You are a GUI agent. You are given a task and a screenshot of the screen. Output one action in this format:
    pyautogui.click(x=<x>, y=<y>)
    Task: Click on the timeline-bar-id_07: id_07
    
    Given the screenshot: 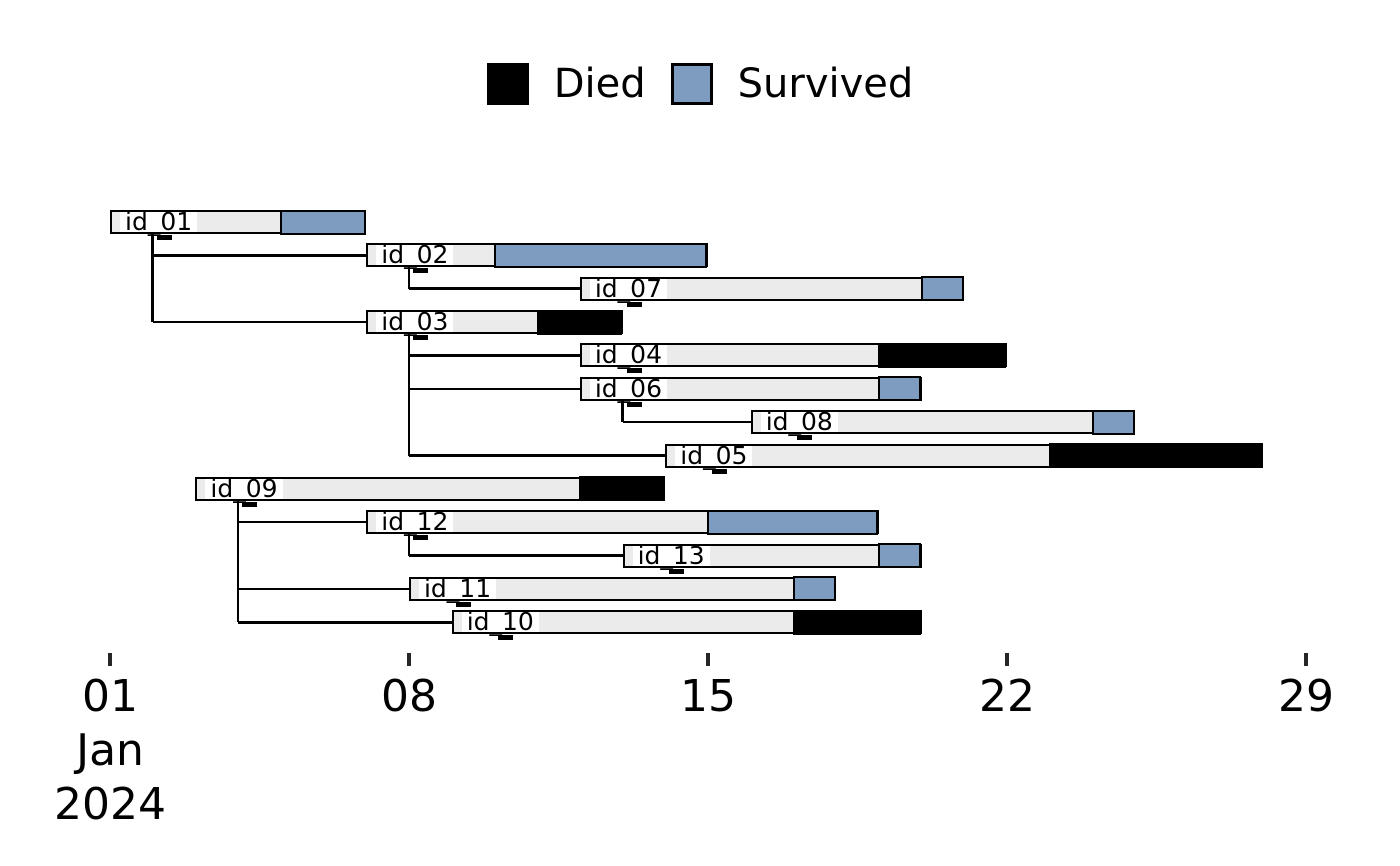 What is the action you would take?
    pyautogui.click(x=772, y=289)
    